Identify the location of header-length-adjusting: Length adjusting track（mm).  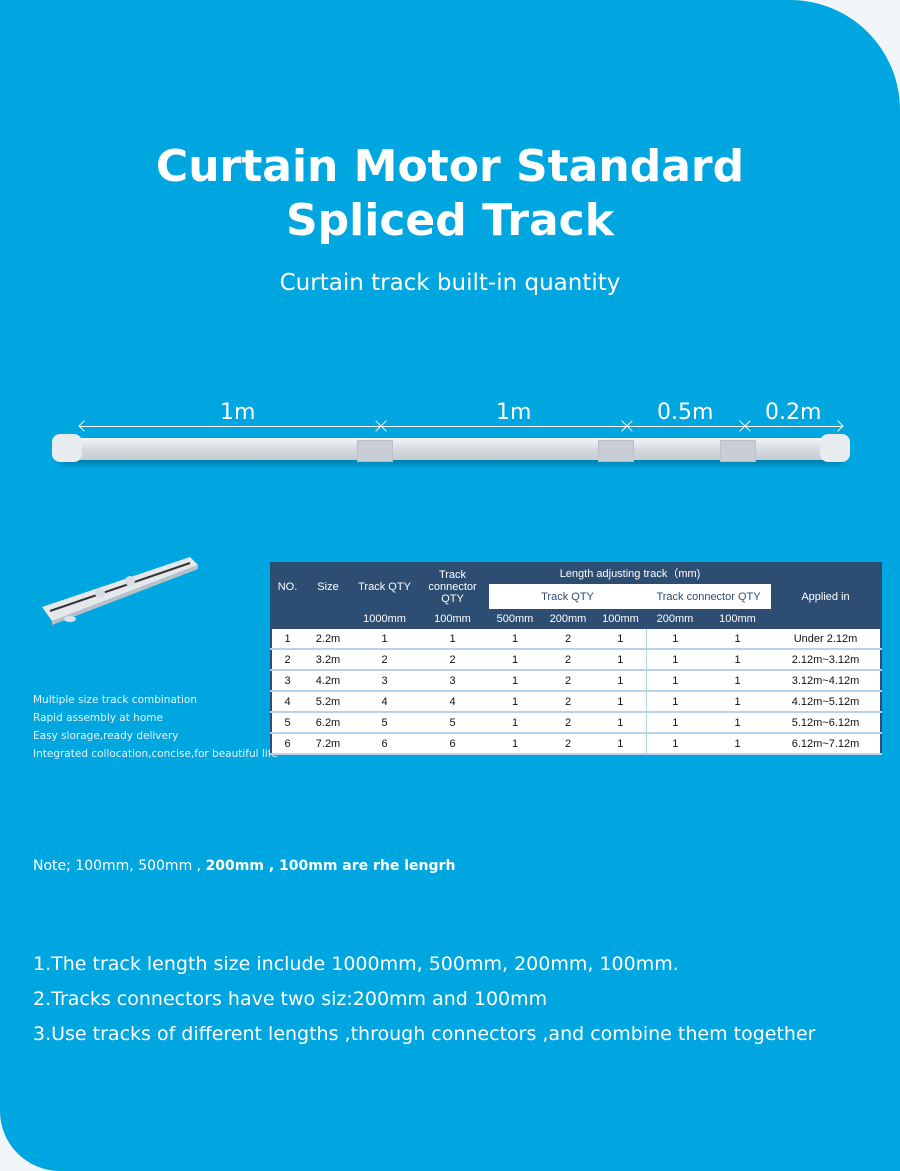
(630, 573).